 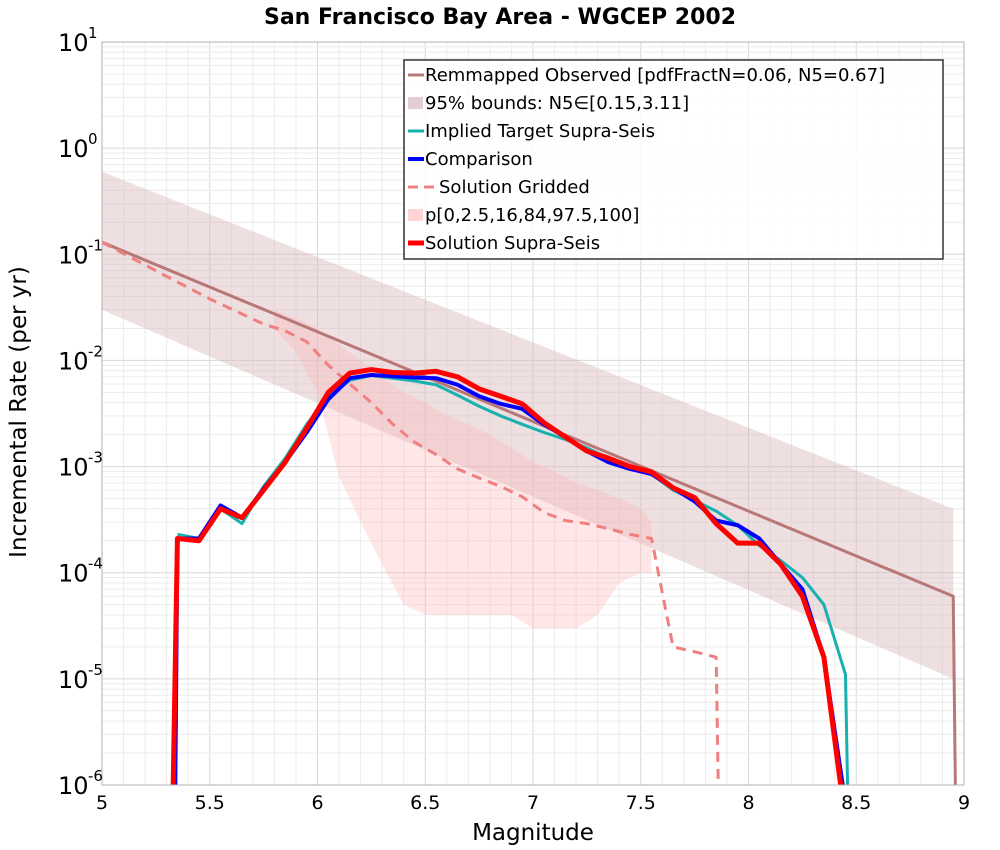 What do you see at coordinates (964, 803) in the screenshot?
I see `x-tick-label: 9` at bounding box center [964, 803].